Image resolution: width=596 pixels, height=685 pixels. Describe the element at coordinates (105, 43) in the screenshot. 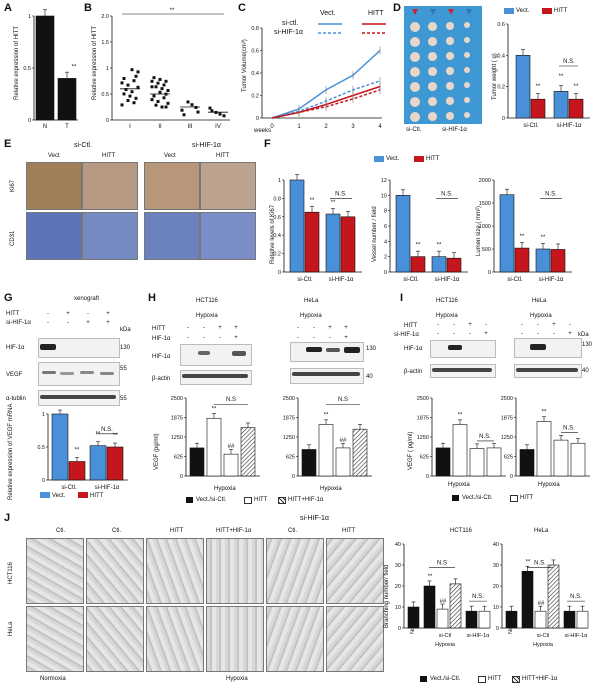

I see `b-ytick-label: 1.5` at that location.